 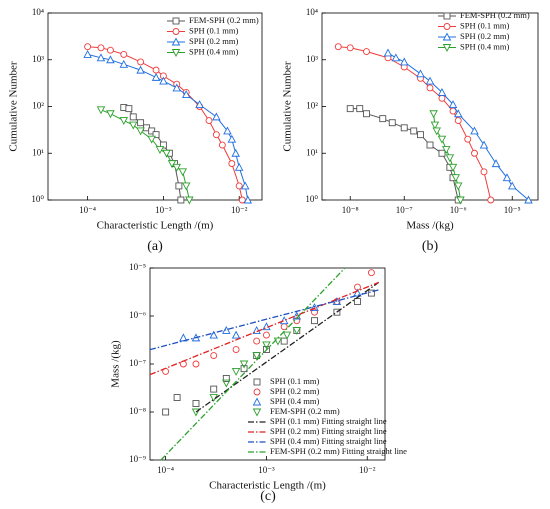 What do you see at coordinates (137, 363) in the screenshot?
I see `y-tick-label: 10⁻⁷` at bounding box center [137, 363].